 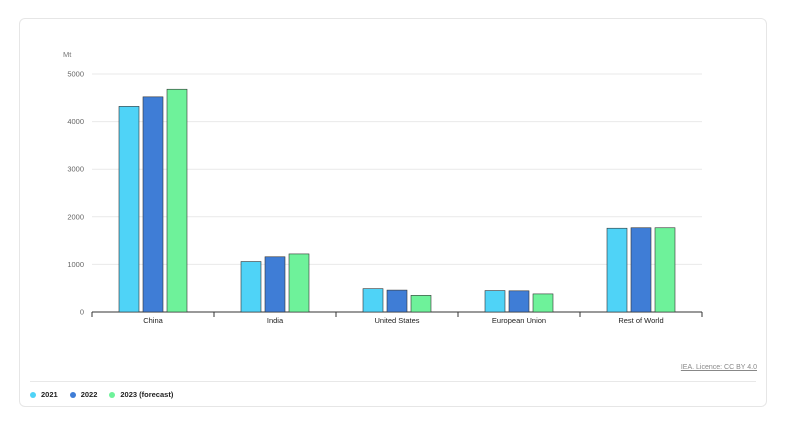 I want to click on legend-label: 2023 (forecast), so click(x=147, y=394).